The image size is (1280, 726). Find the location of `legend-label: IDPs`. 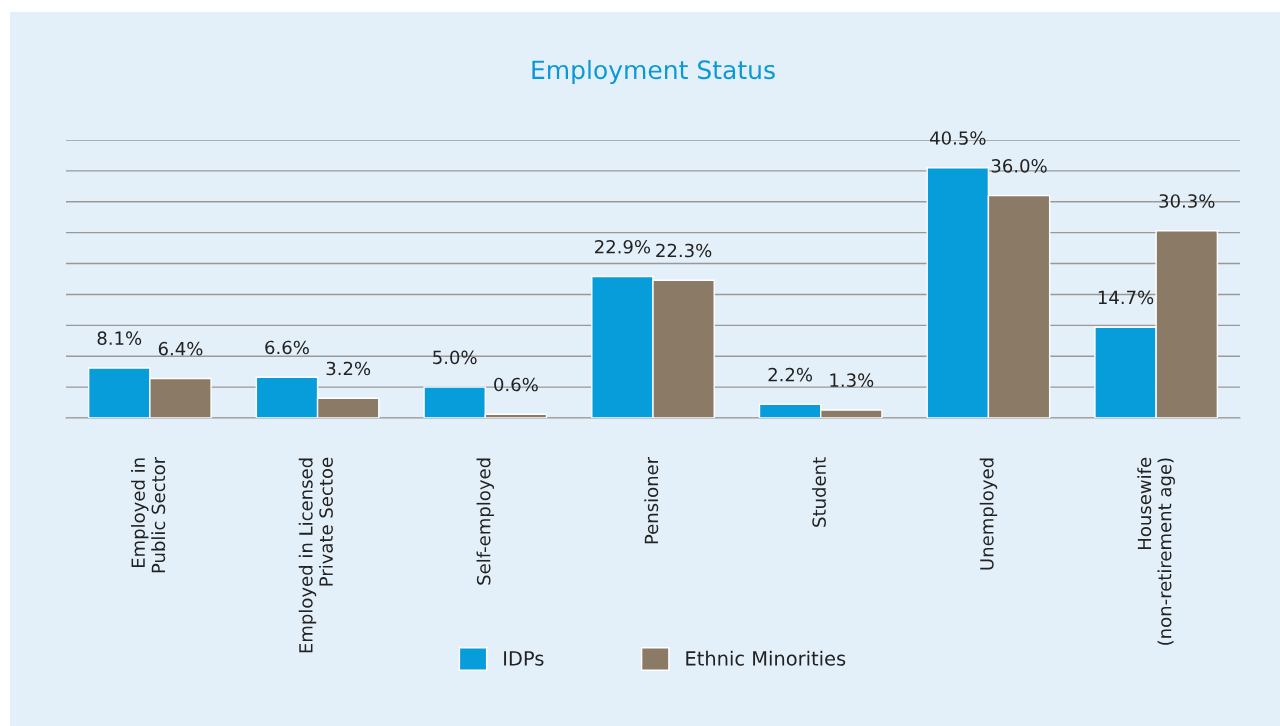

legend-label: IDPs is located at coordinates (524, 658).